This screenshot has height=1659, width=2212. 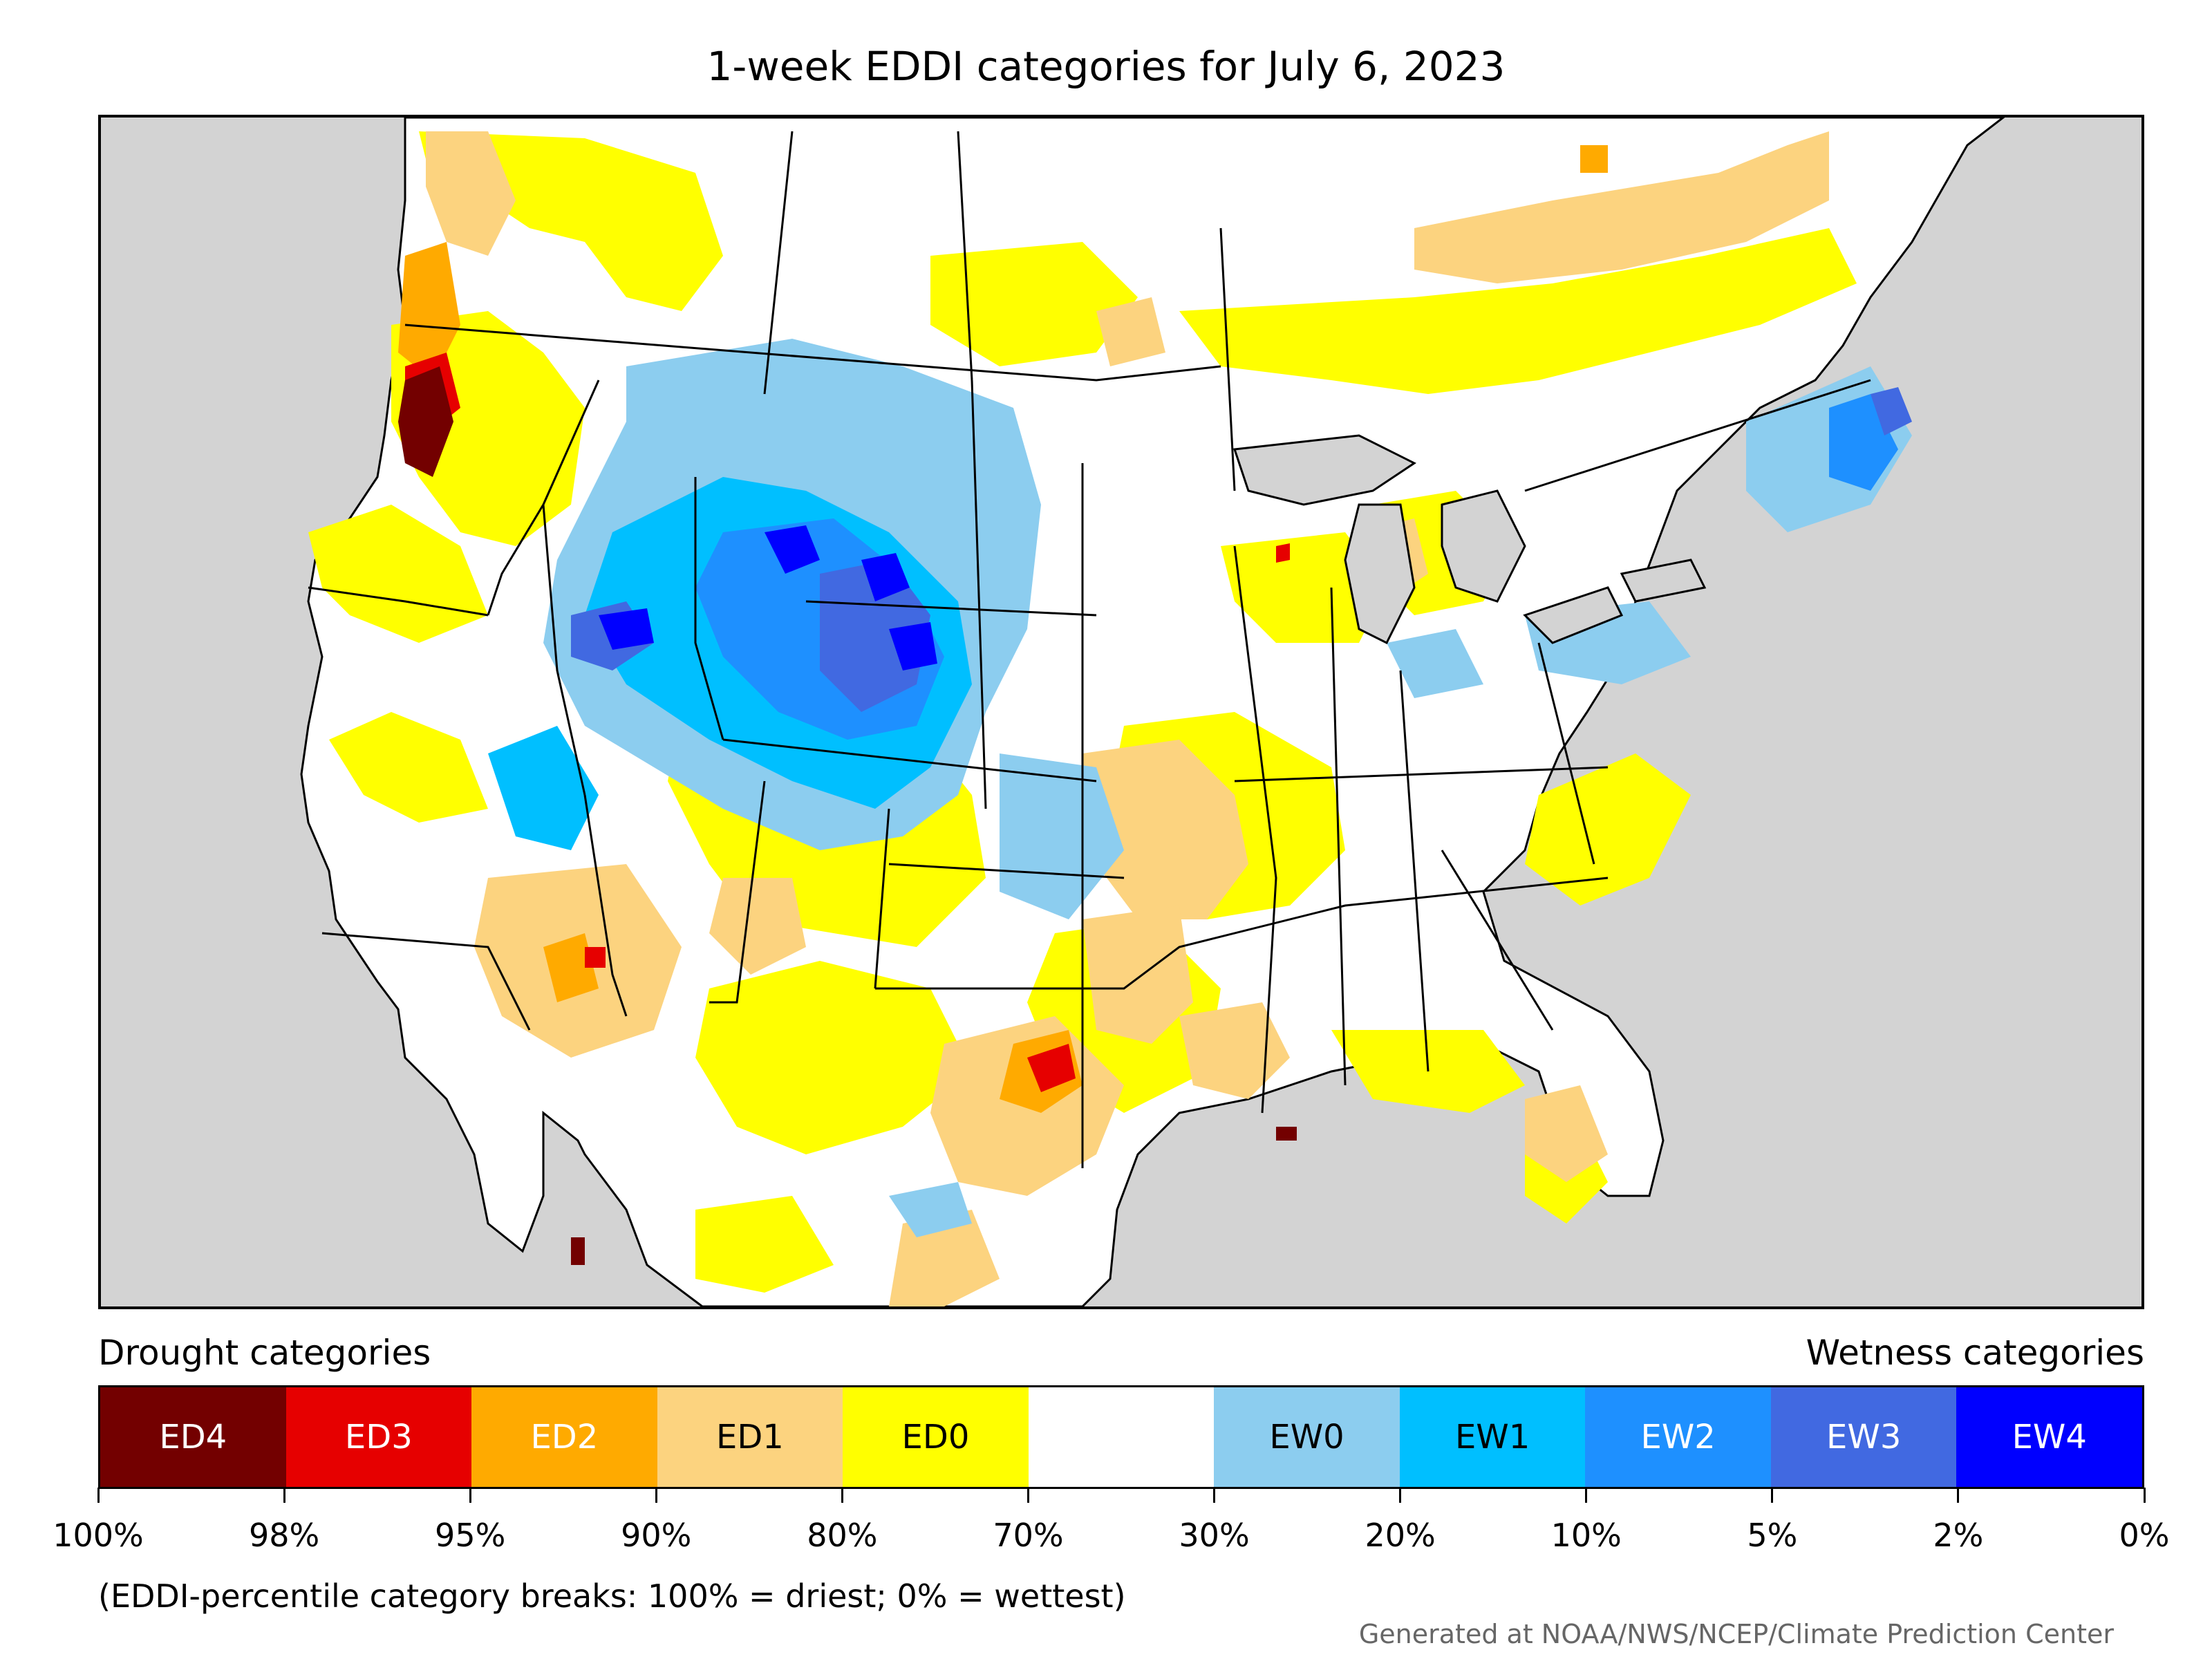 I want to click on legend-swatch-ed0: ED0, so click(x=936, y=1437).